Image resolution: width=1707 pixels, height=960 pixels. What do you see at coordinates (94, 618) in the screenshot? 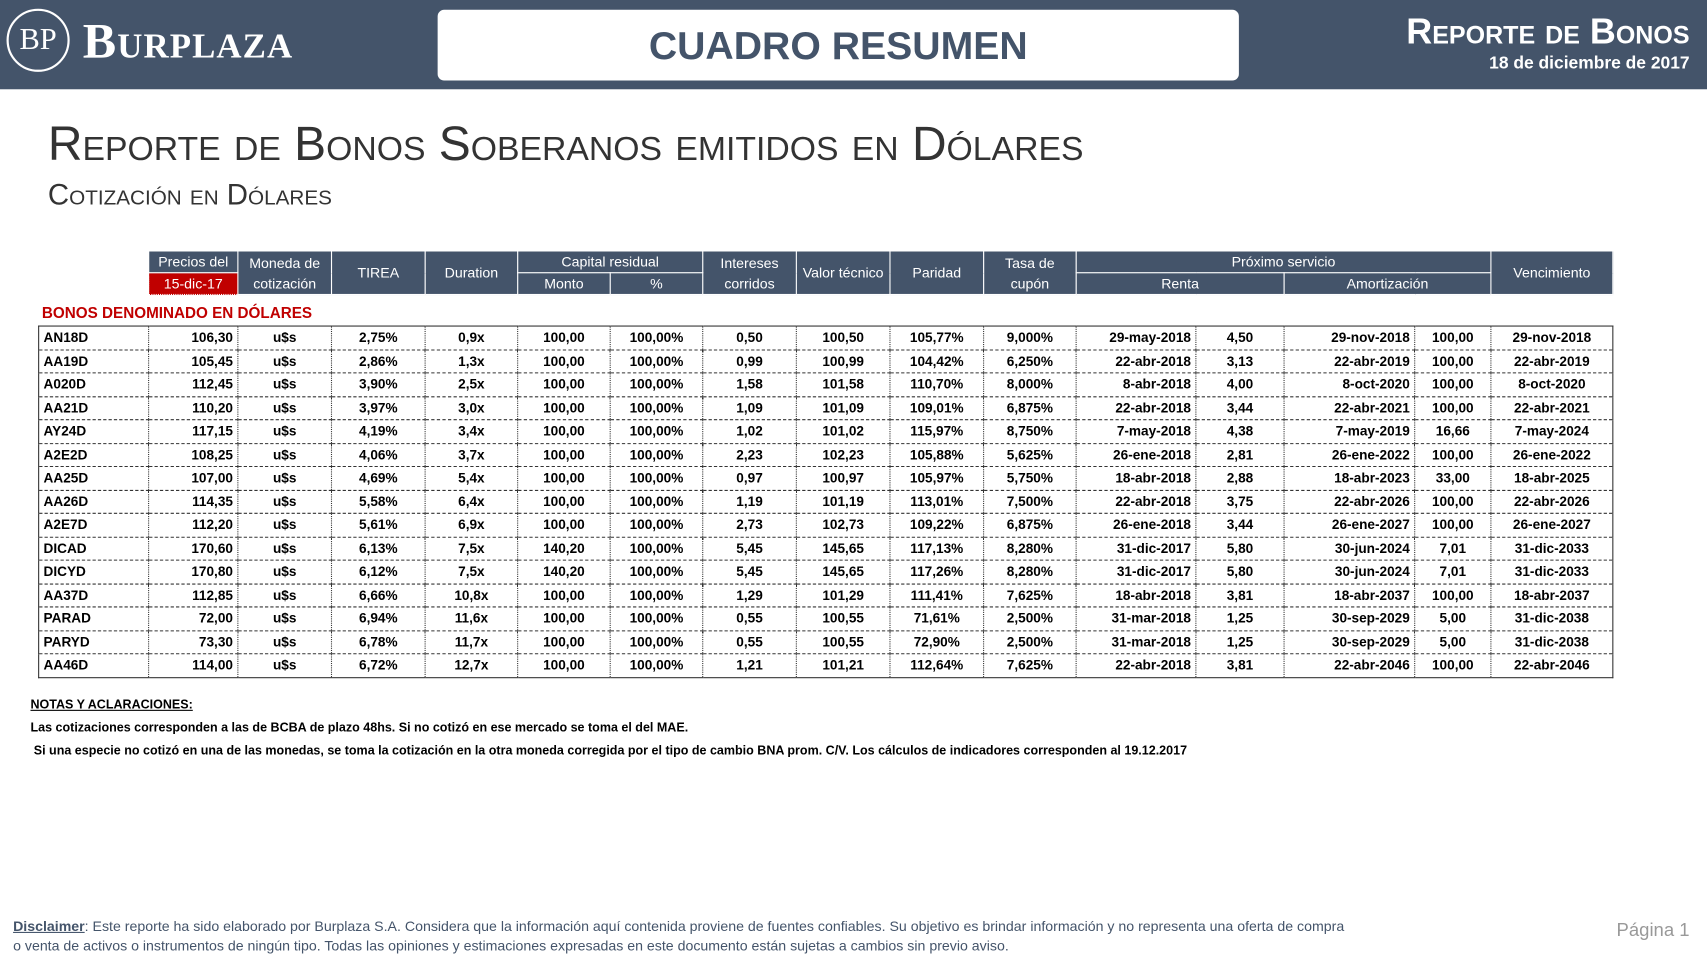
I see `table-cell: PARAD` at bounding box center [94, 618].